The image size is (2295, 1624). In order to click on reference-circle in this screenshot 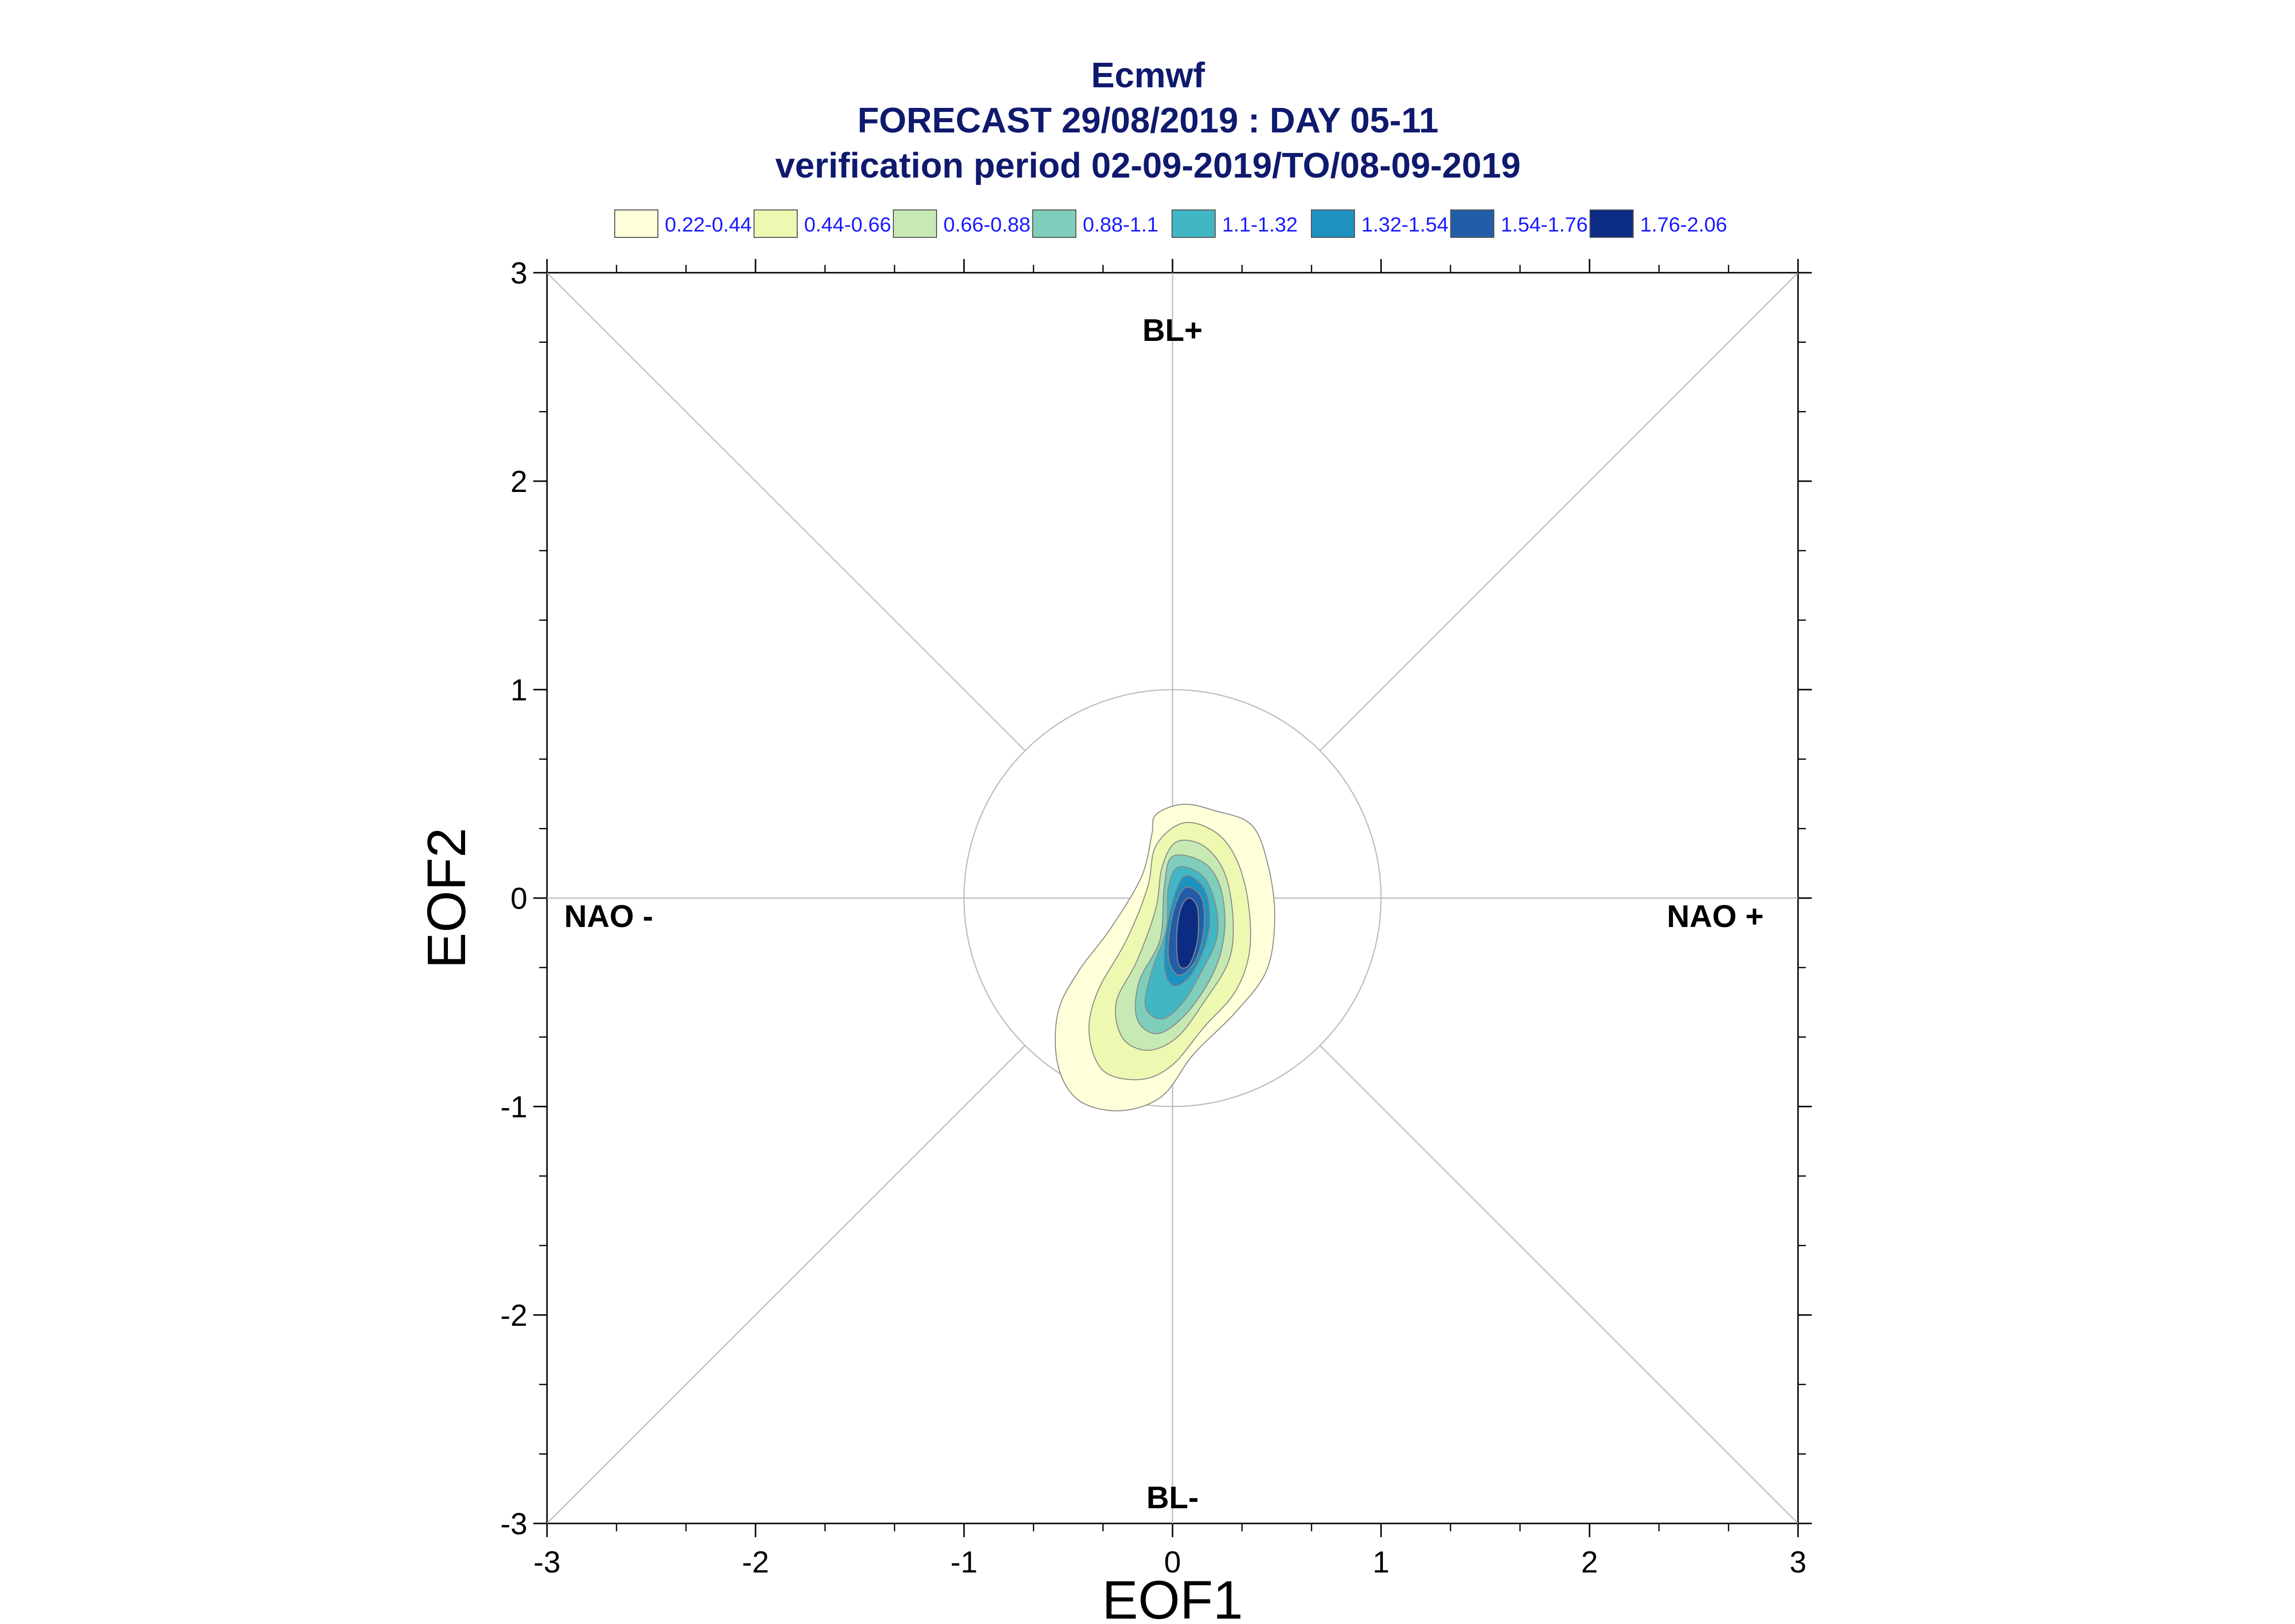, I will do `click(1172, 898)`.